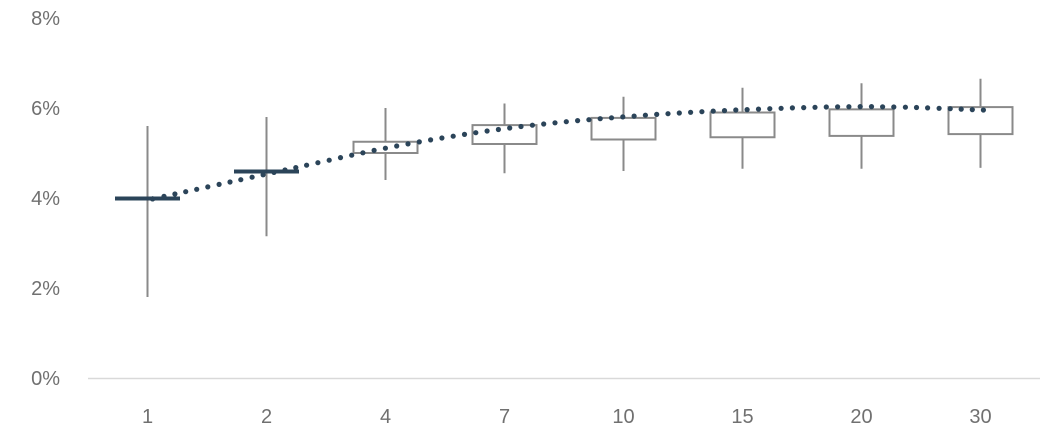  Describe the element at coordinates (45, 289) in the screenshot. I see `y-tick-label: 2%` at that location.